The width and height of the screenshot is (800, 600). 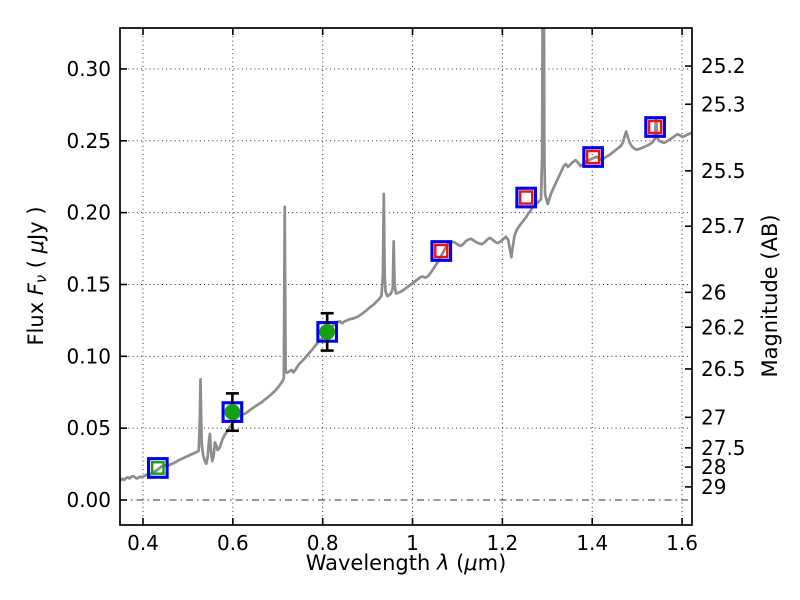 What do you see at coordinates (723, 104) in the screenshot?
I see `y-tick-label-magnitude: 25.3` at bounding box center [723, 104].